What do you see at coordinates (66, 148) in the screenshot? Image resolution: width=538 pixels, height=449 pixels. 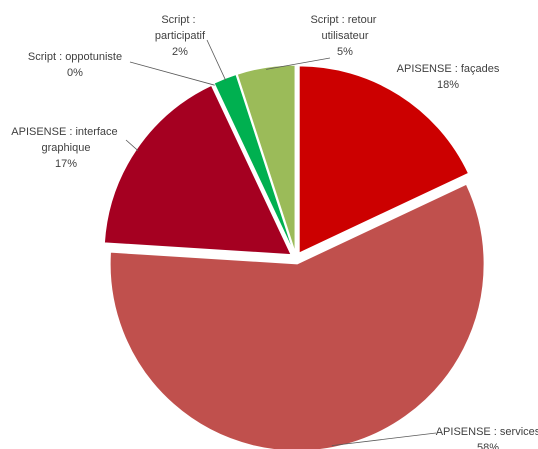 I see `label-line: graphique` at bounding box center [66, 148].